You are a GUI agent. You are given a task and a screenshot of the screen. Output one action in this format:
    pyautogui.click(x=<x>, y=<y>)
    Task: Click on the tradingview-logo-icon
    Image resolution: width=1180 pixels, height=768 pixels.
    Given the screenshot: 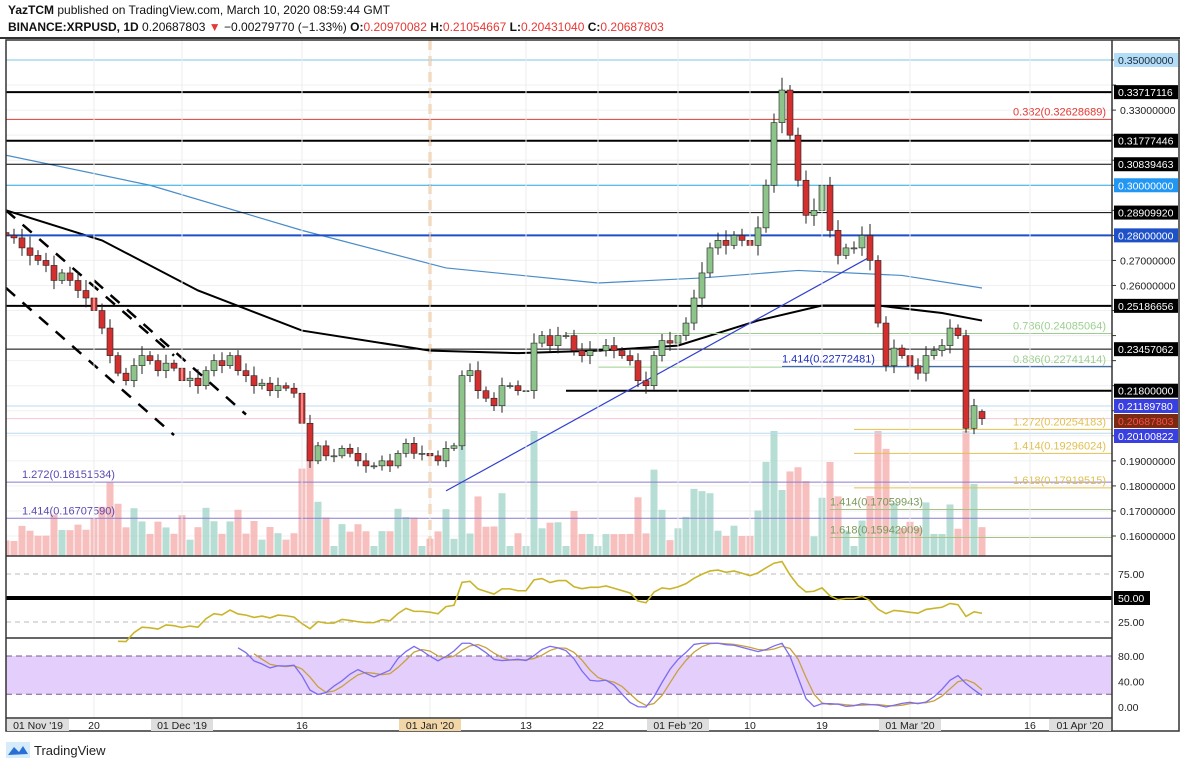 What is the action you would take?
    pyautogui.click(x=18, y=750)
    